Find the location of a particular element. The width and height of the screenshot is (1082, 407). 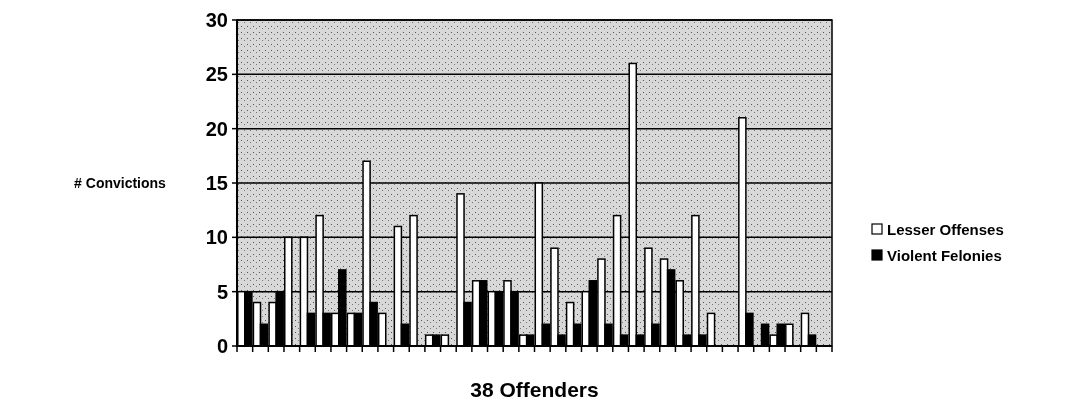

y-tick-label: 15 is located at coordinates (216, 183).